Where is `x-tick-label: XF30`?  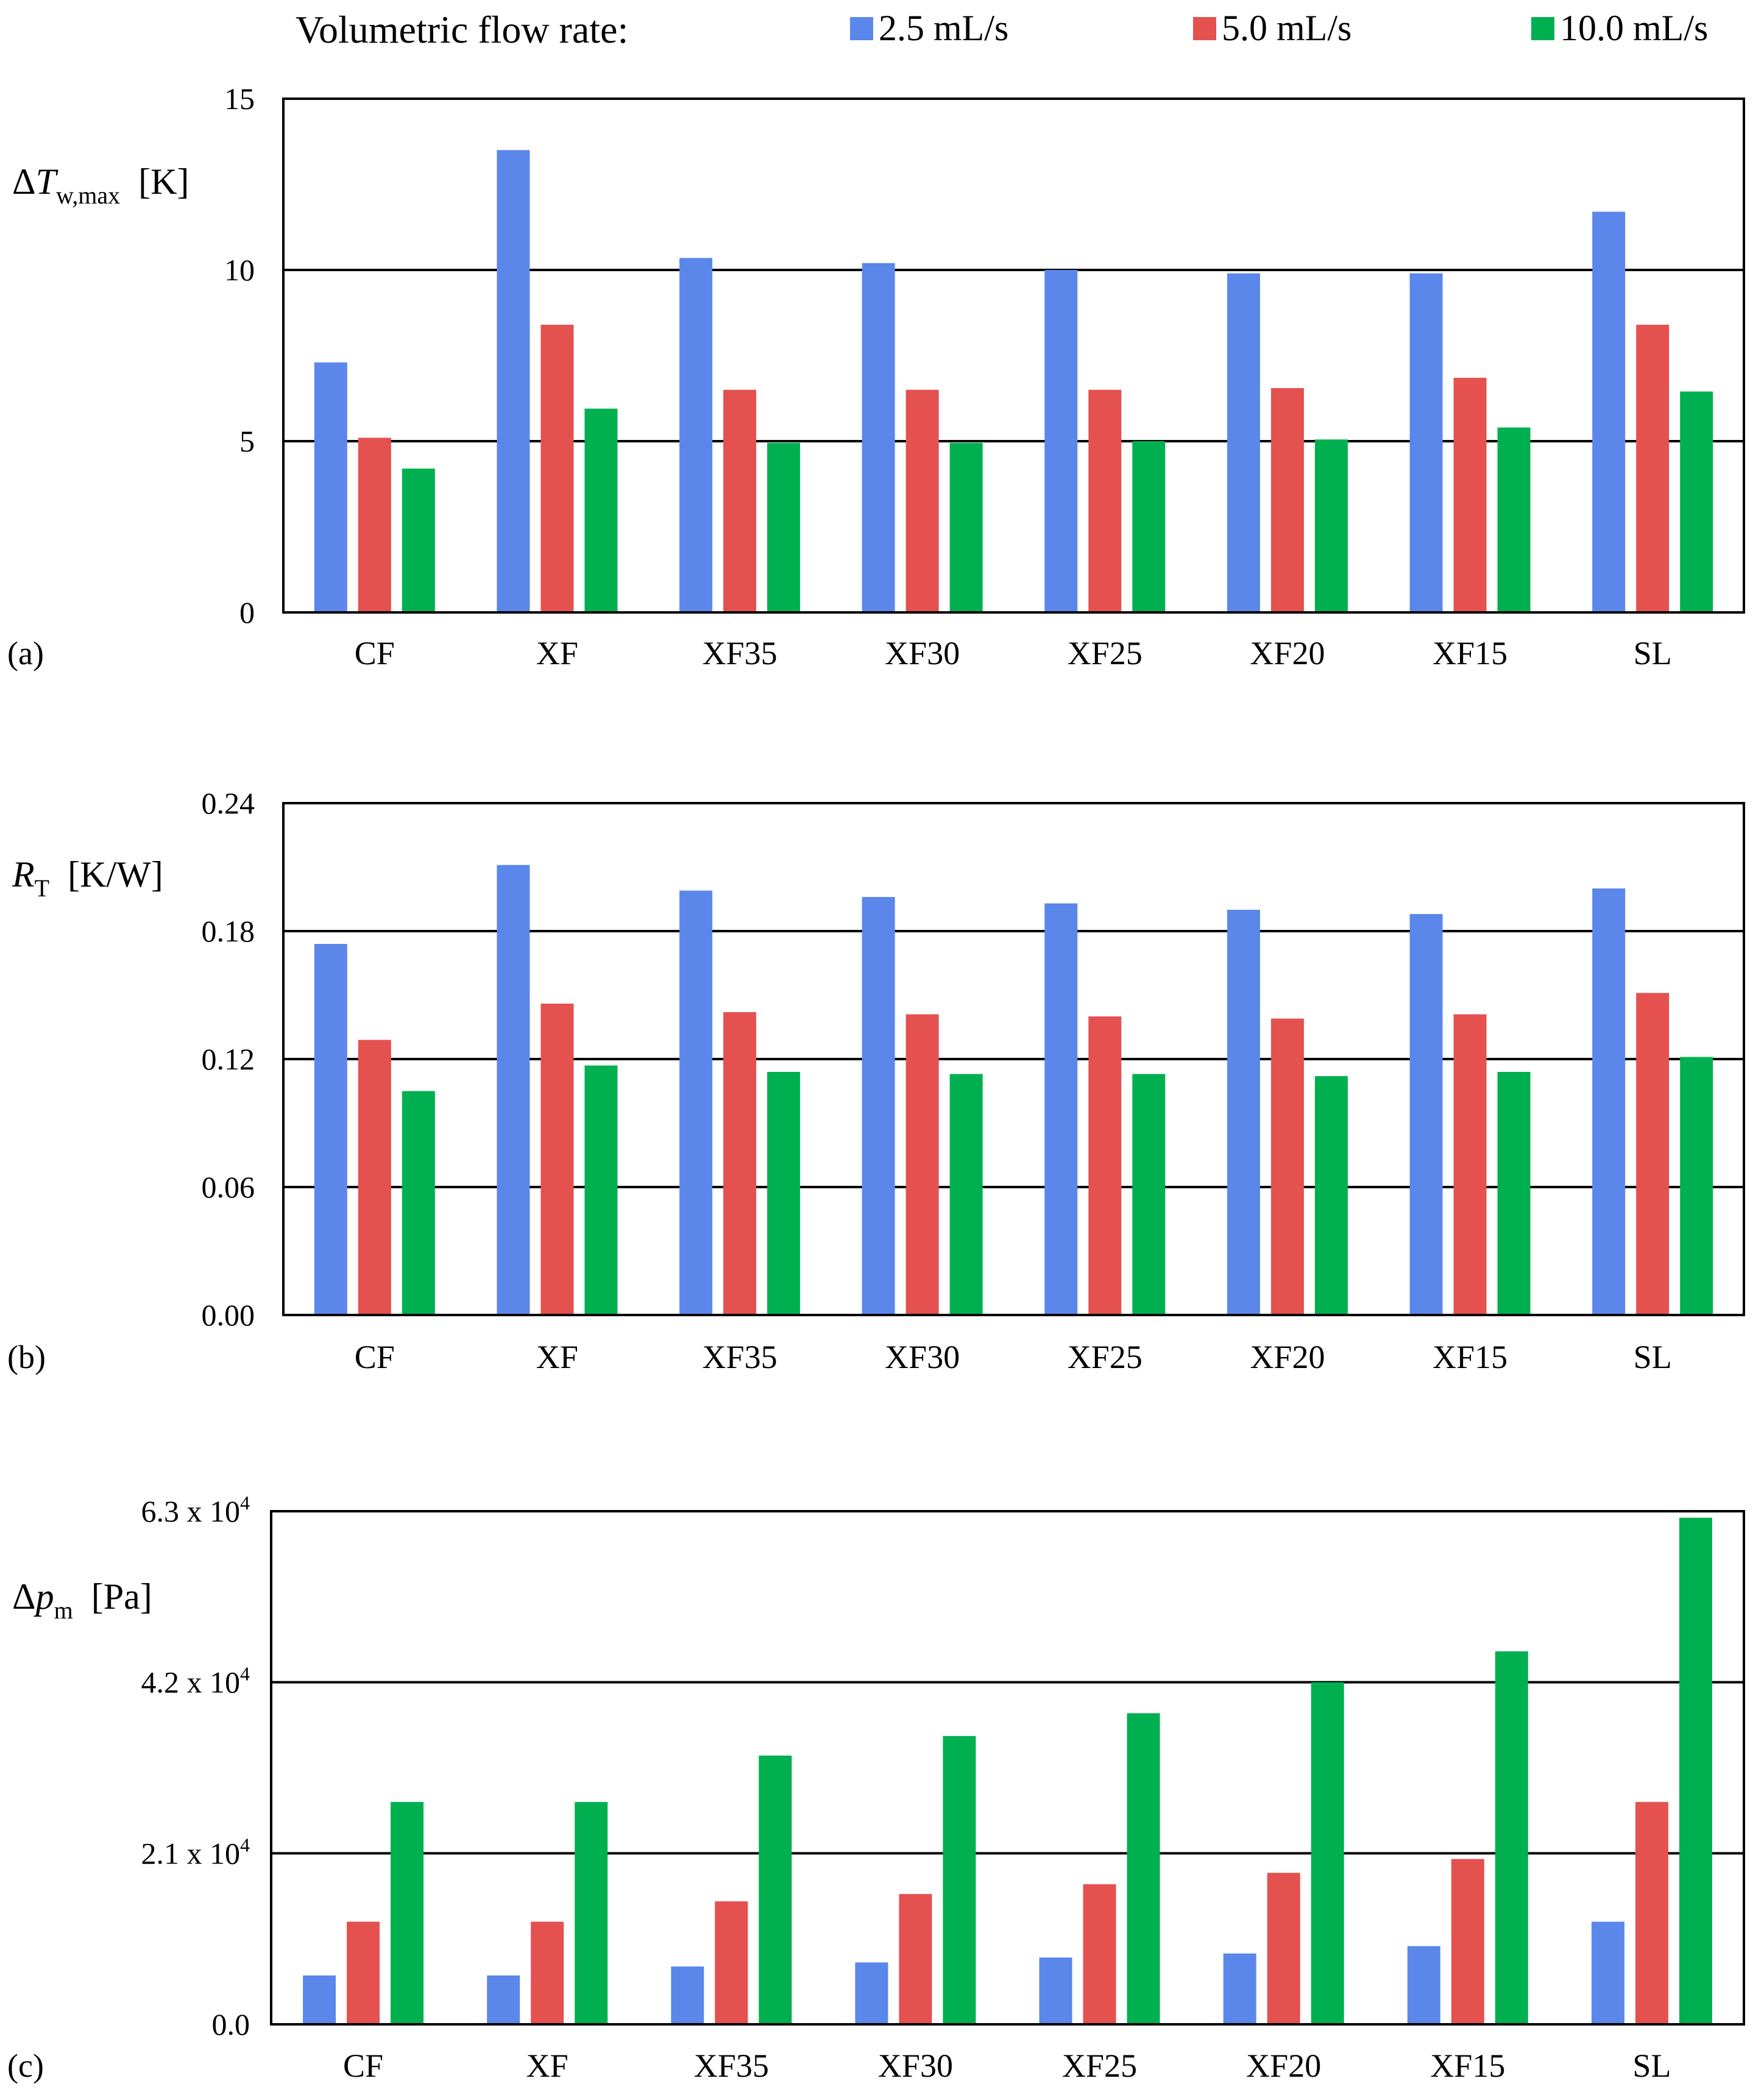
x-tick-label: XF30 is located at coordinates (915, 2065).